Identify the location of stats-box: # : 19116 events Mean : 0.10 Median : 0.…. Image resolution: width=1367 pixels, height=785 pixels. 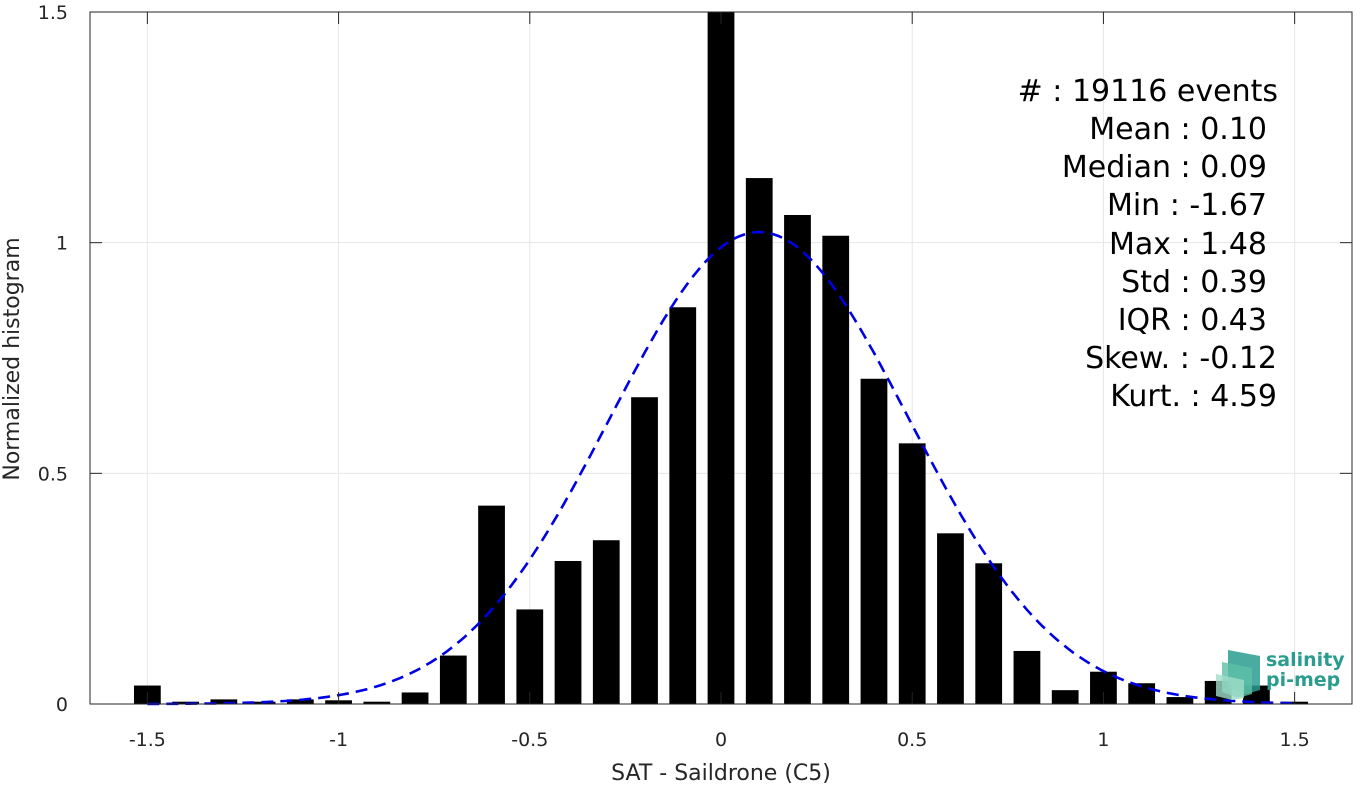
(1148, 244).